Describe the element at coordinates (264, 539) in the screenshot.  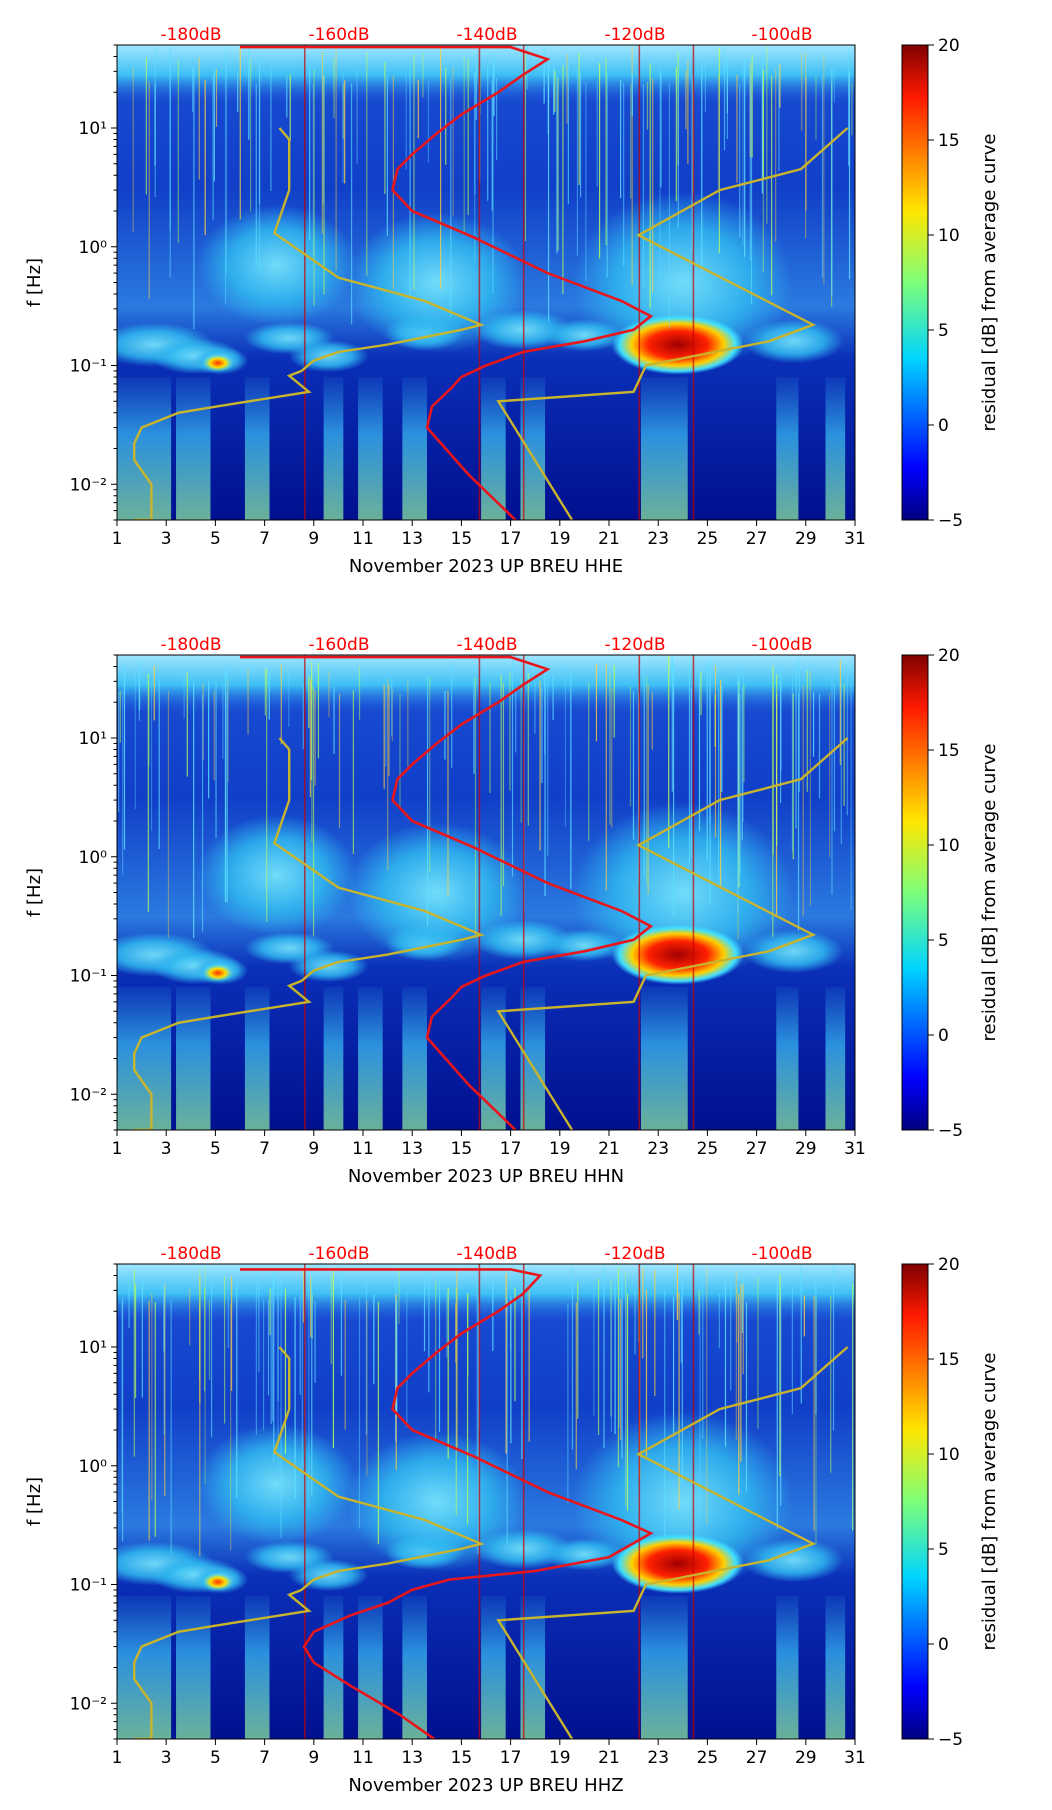
I see `x-tick-label: 7` at that location.